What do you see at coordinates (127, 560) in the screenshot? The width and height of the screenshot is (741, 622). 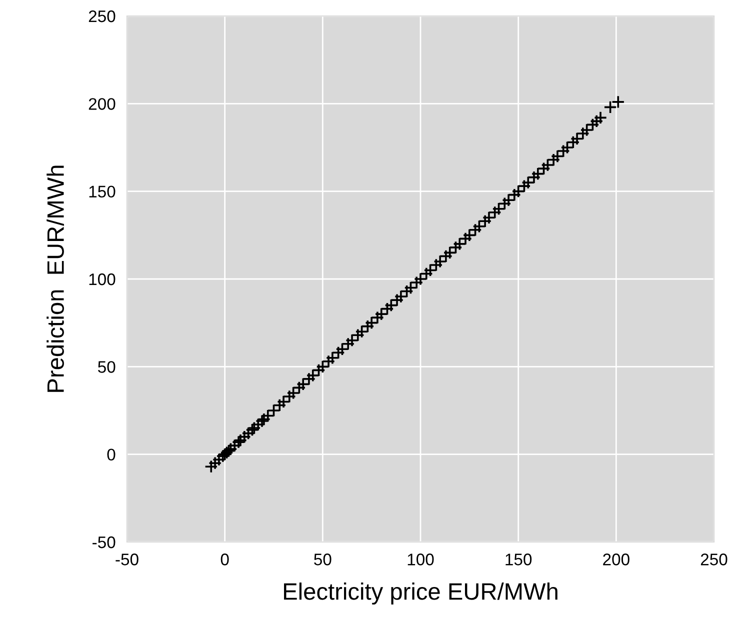 I see `x-tick-label: -50` at bounding box center [127, 560].